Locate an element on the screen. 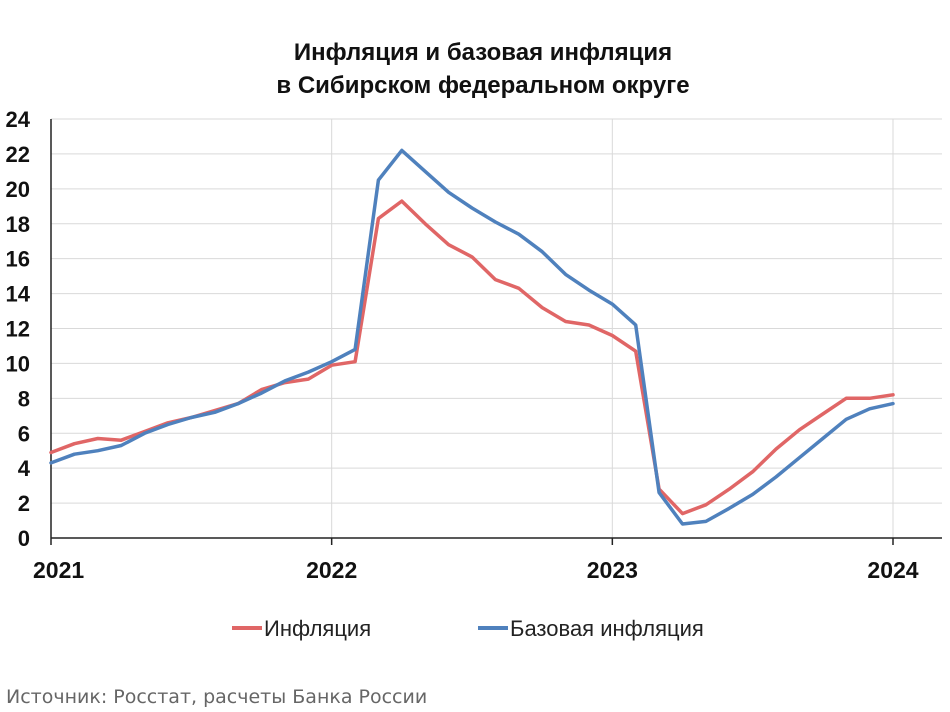 Image resolution: width=950 pixels, height=712 pixels. y-tick-label-14: 14 is located at coordinates (18, 294).